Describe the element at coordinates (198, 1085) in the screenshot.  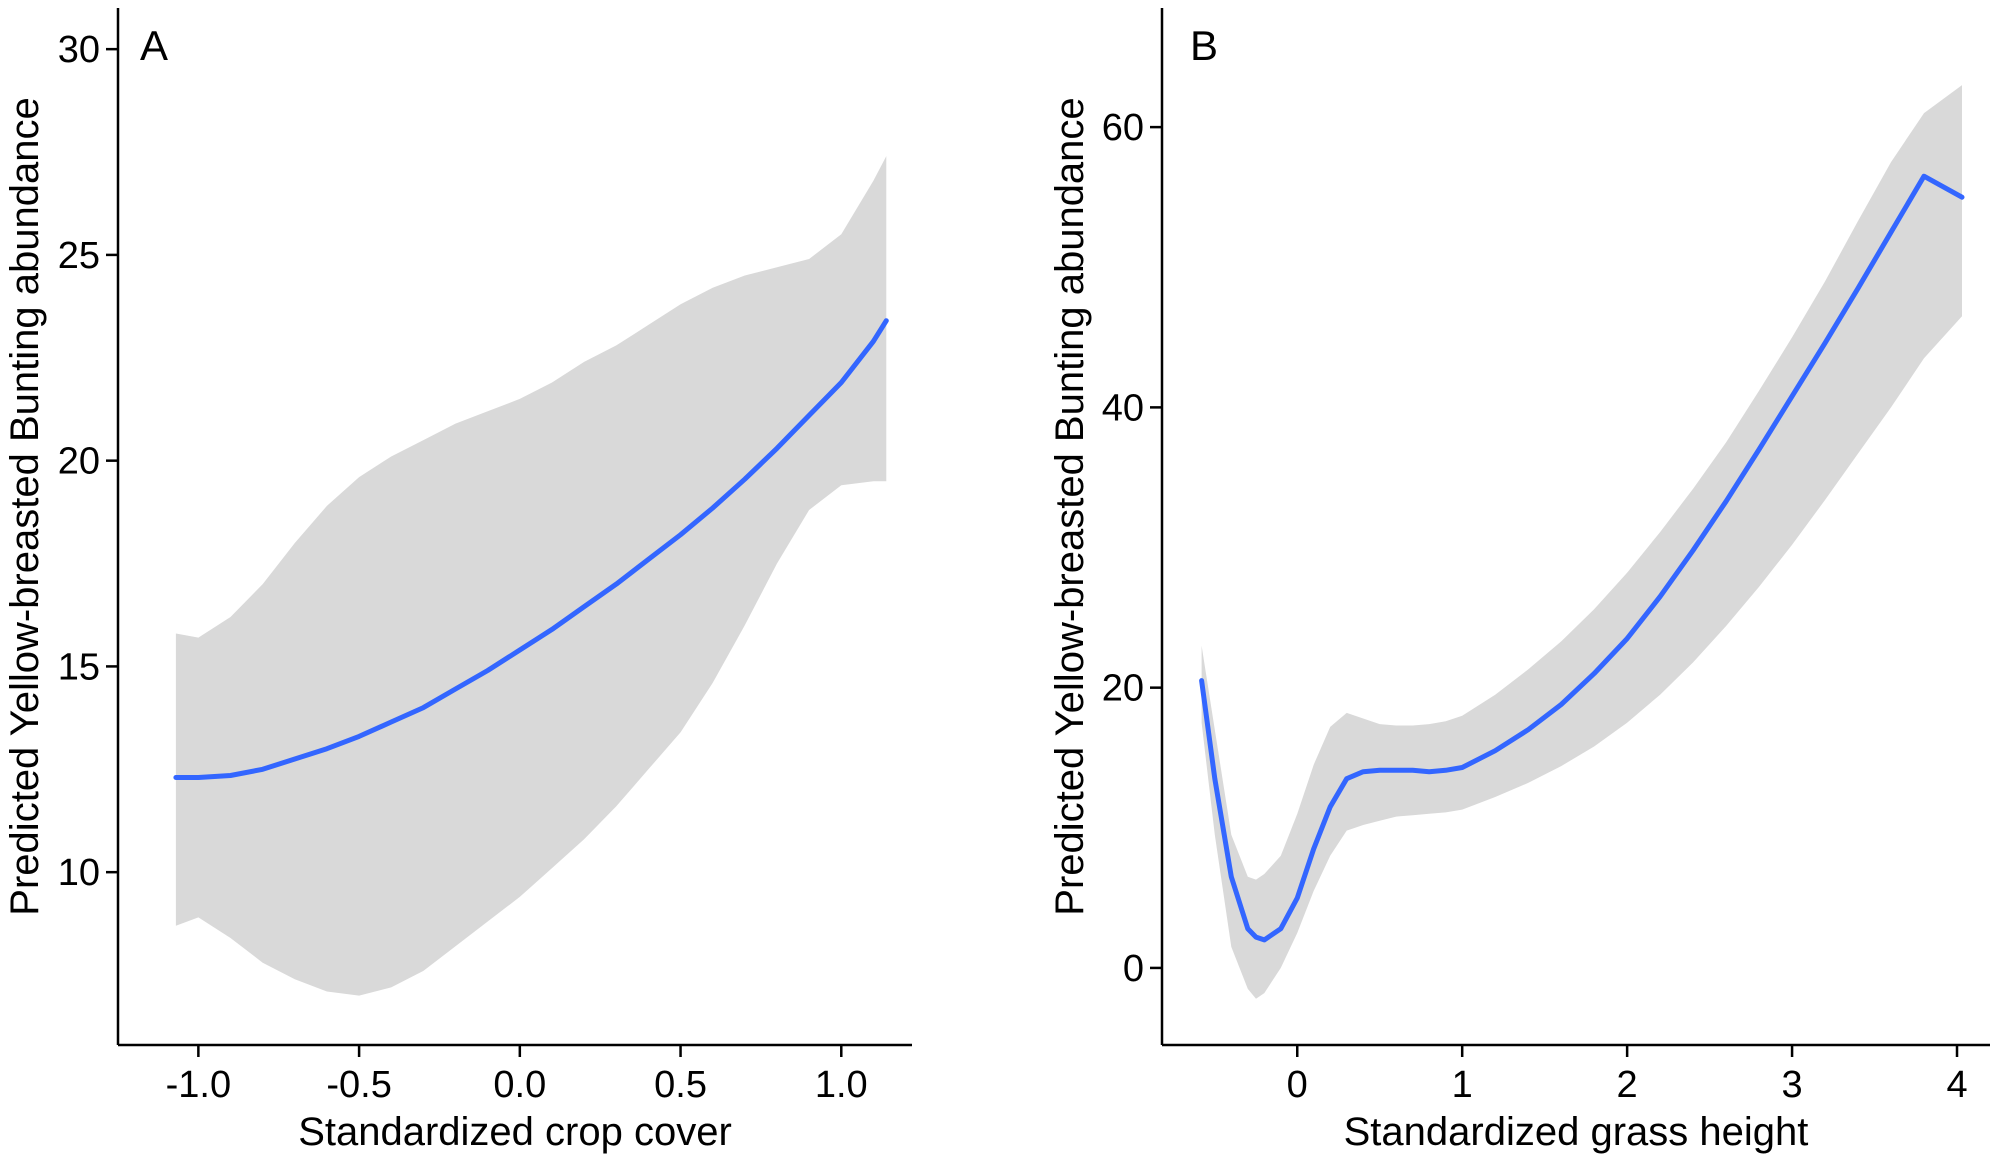
I see `chart-1-x-tick-label: -1.0` at that location.